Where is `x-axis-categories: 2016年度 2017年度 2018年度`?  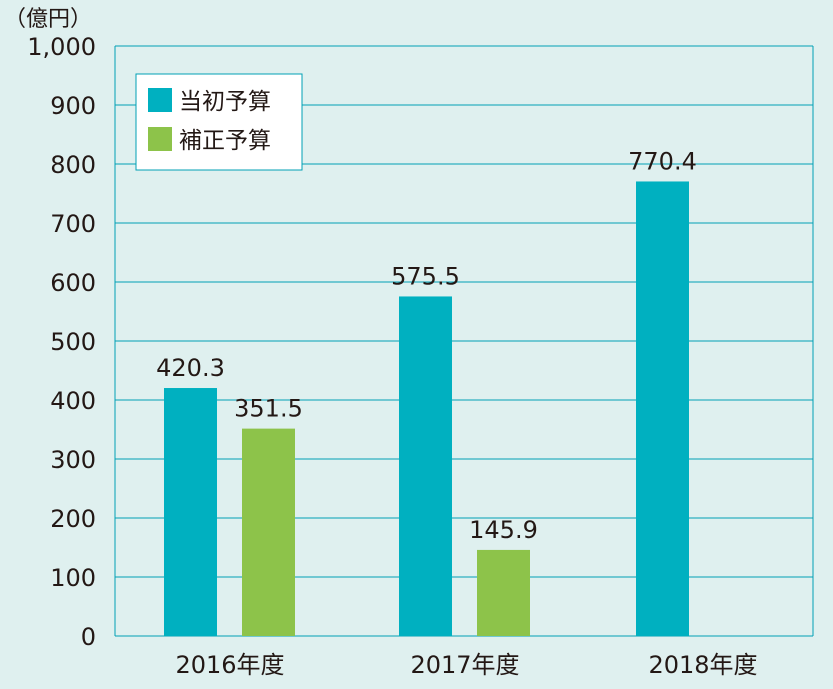
x-axis-categories: 2016年度 2017年度 2018年度 is located at coordinates (466, 665).